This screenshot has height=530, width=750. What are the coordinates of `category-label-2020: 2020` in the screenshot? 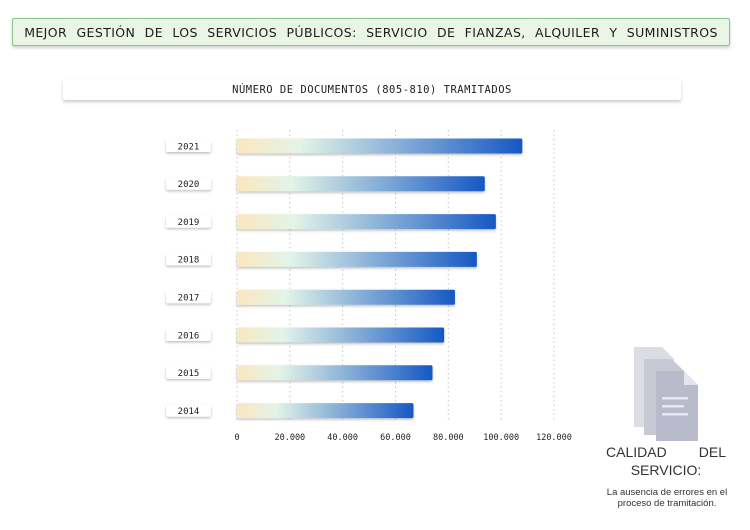 It's located at (189, 185).